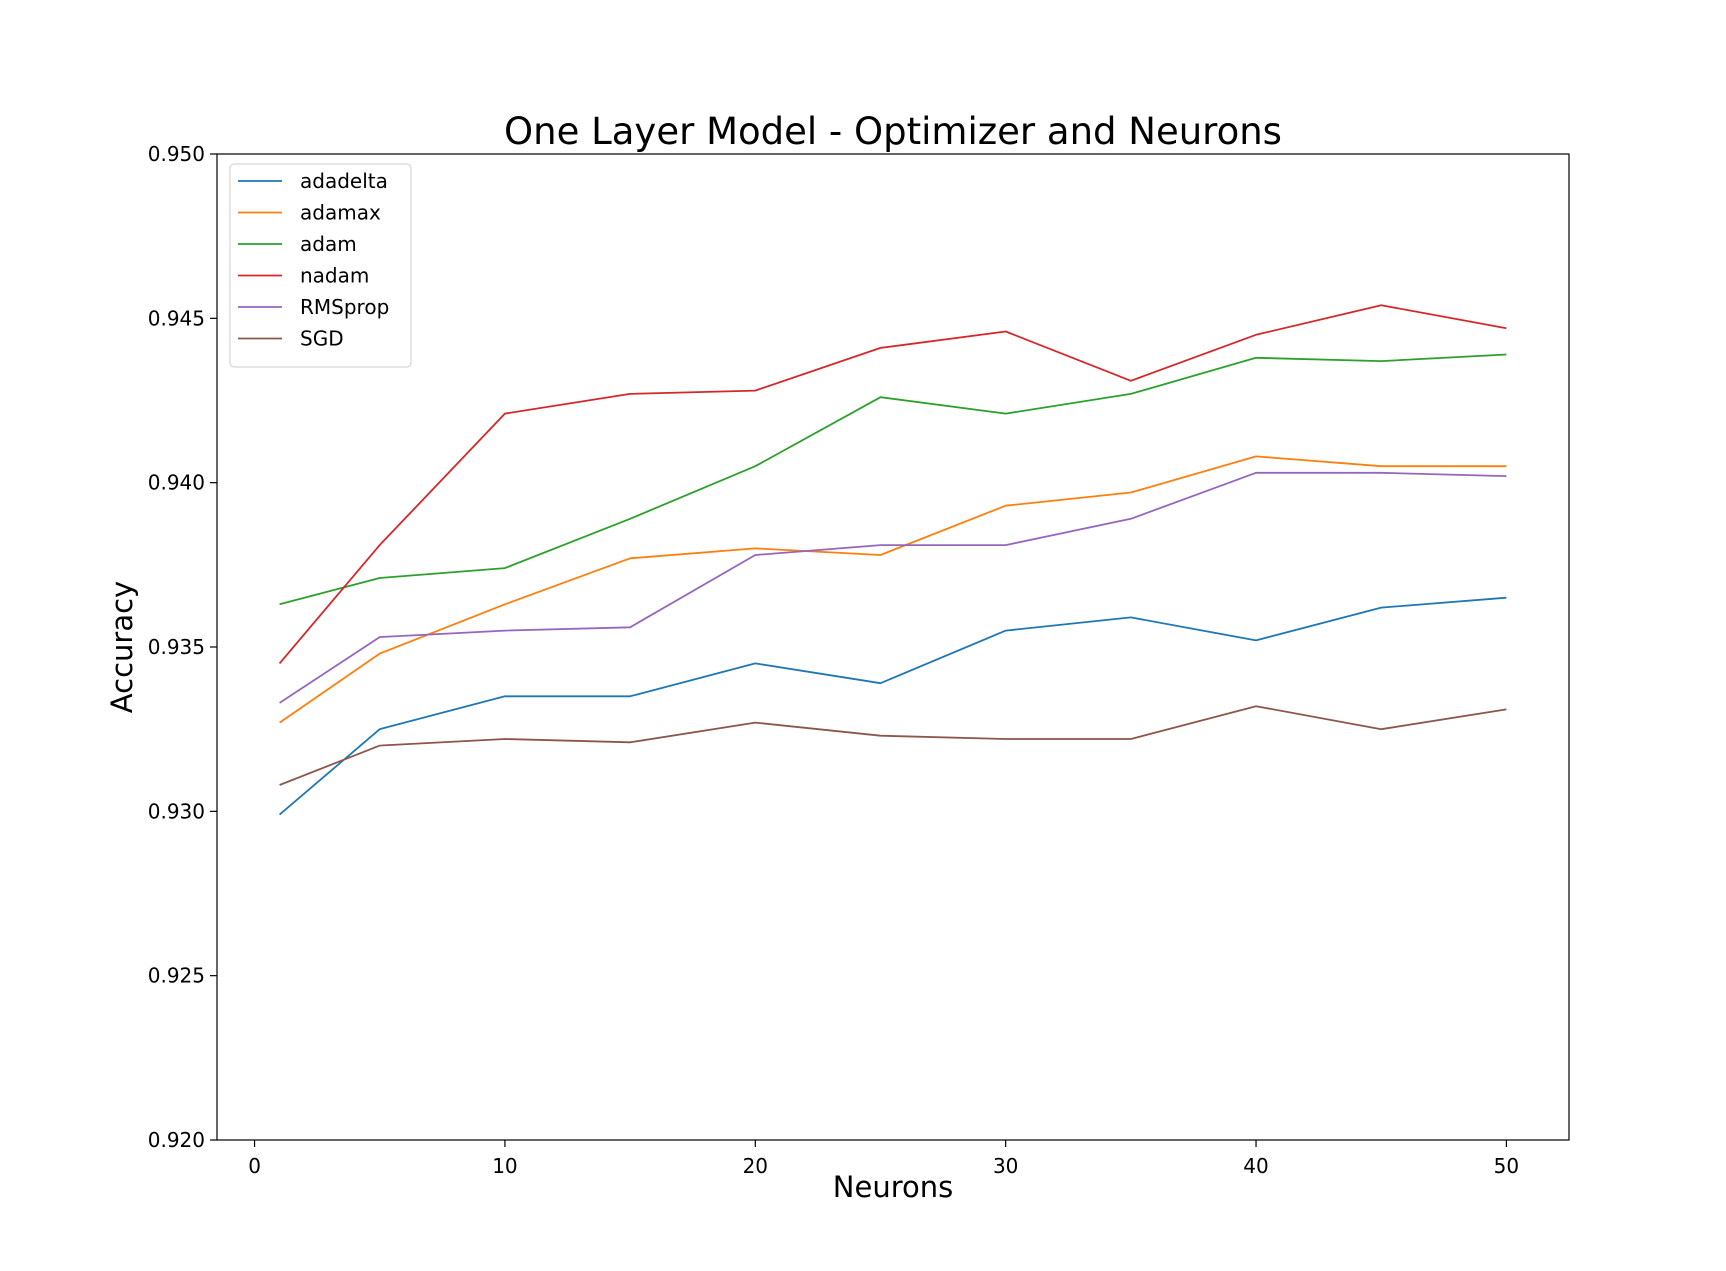  I want to click on legend: adadelta adamax adam nadam RMSprop SGD, so click(320, 265).